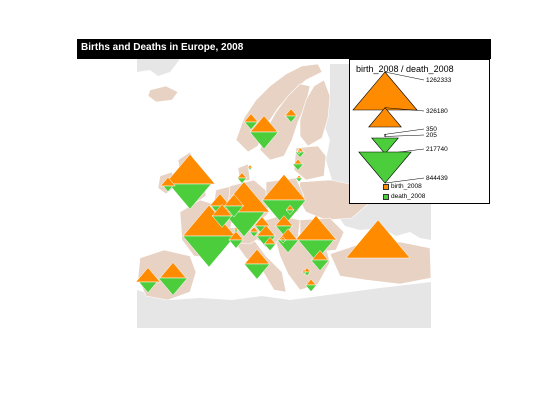 This screenshot has width=540, height=400. I want to click on country-sweden, so click(285, 122).